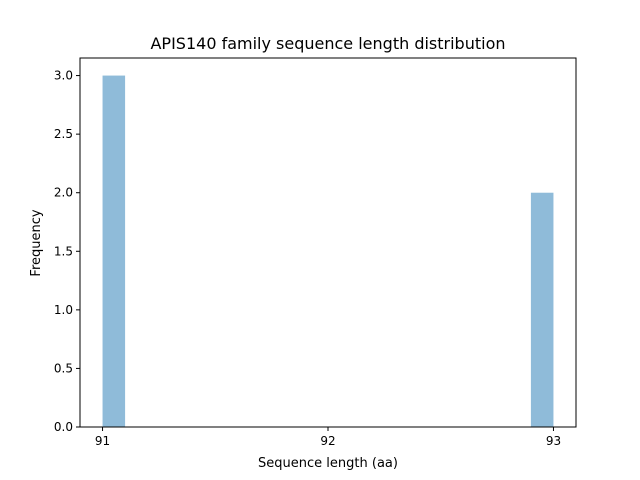 This screenshot has width=640, height=480. What do you see at coordinates (328, 463) in the screenshot?
I see `x-axis-label: Sequence length (aa)` at bounding box center [328, 463].